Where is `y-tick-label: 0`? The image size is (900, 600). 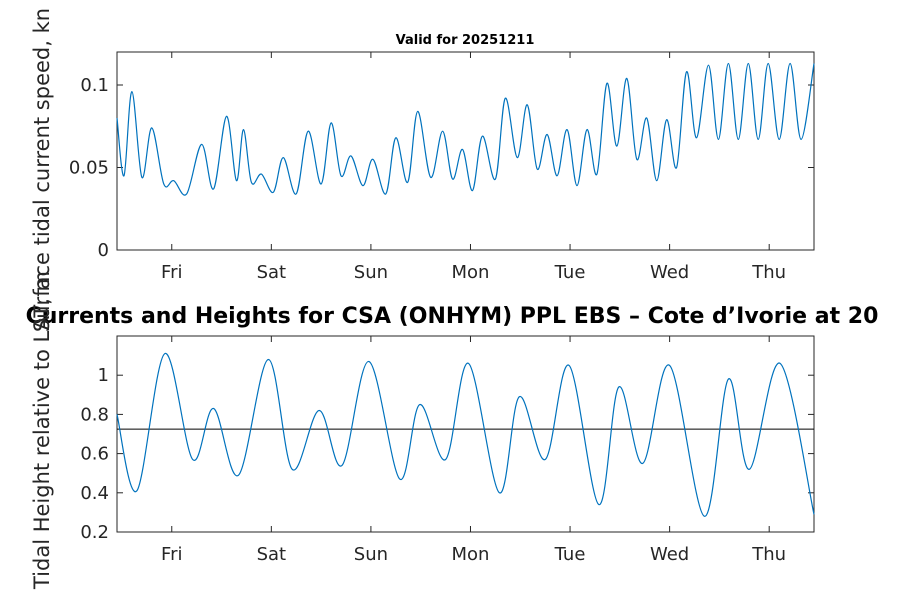 y-tick-label: 0 is located at coordinates (103, 250).